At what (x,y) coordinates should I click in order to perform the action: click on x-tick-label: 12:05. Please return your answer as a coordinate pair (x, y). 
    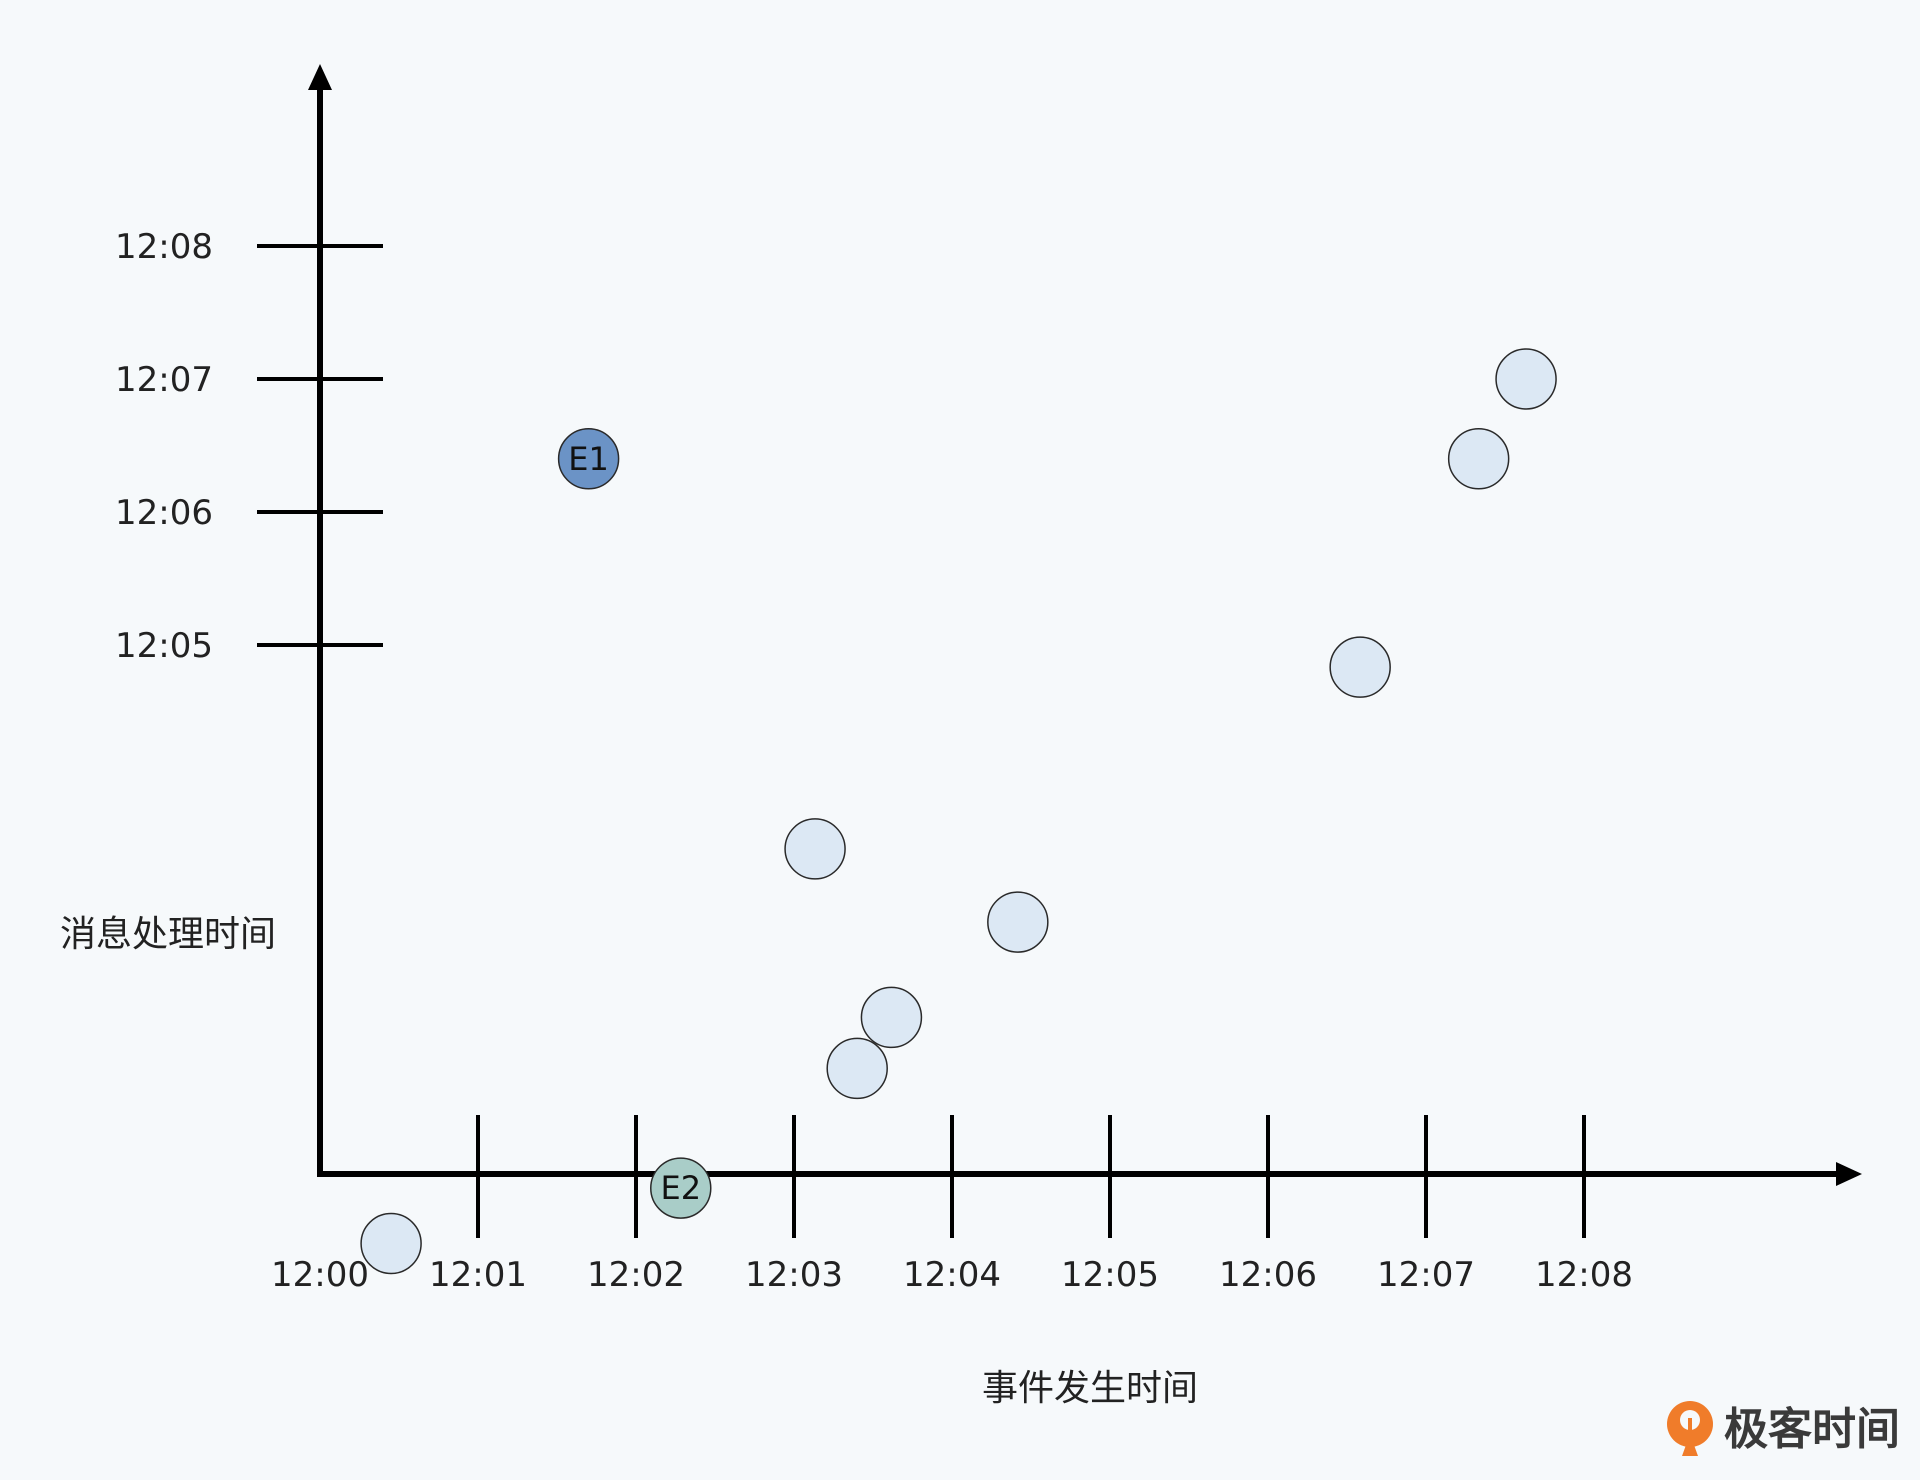
    Looking at the image, I should click on (1110, 1275).